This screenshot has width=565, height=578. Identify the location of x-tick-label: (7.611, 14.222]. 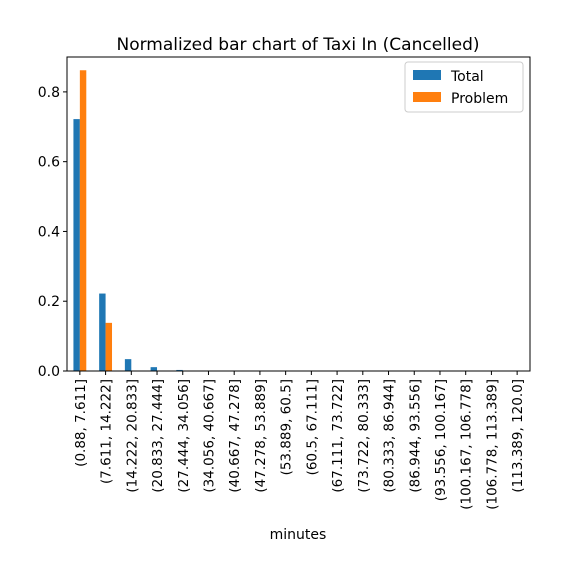
(107, 431).